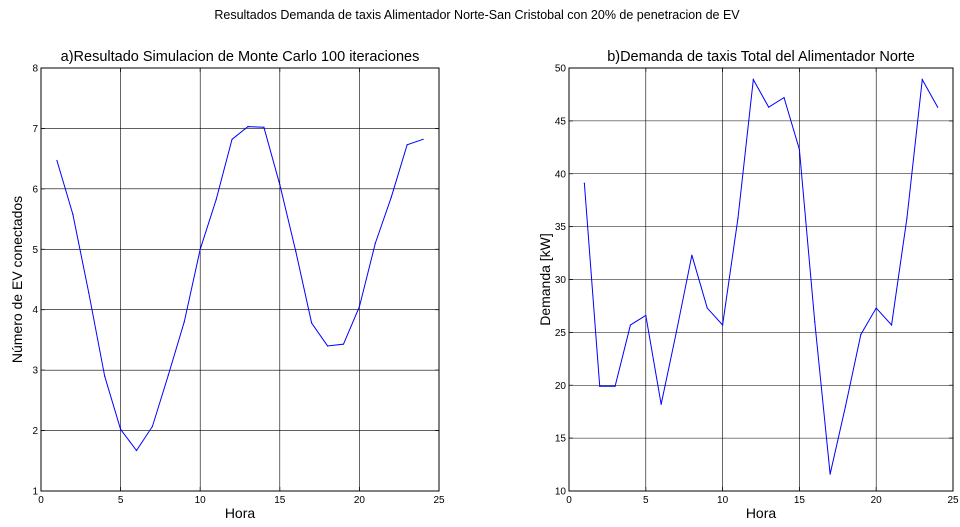 The image size is (960, 527). Describe the element at coordinates (35, 189) in the screenshot. I see `tick-label-y: 6` at that location.